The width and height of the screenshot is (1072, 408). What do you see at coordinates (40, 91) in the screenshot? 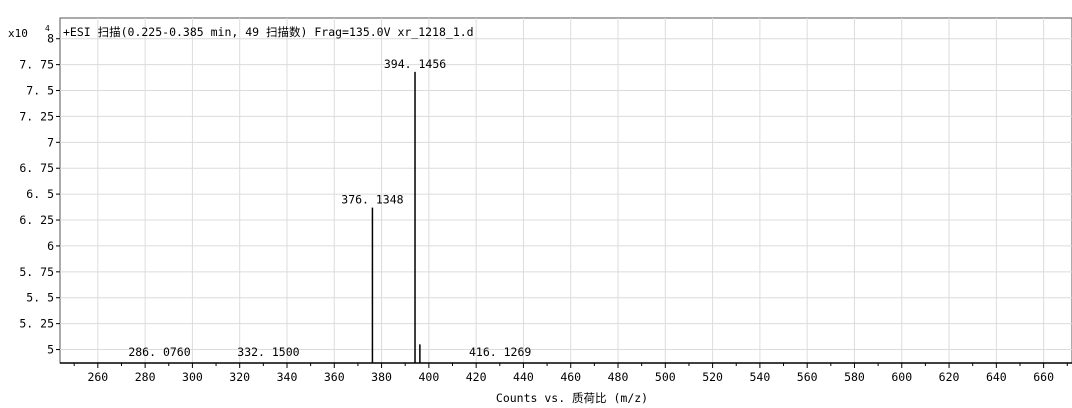
I see `y-tick-label: 7. 5` at bounding box center [40, 91].